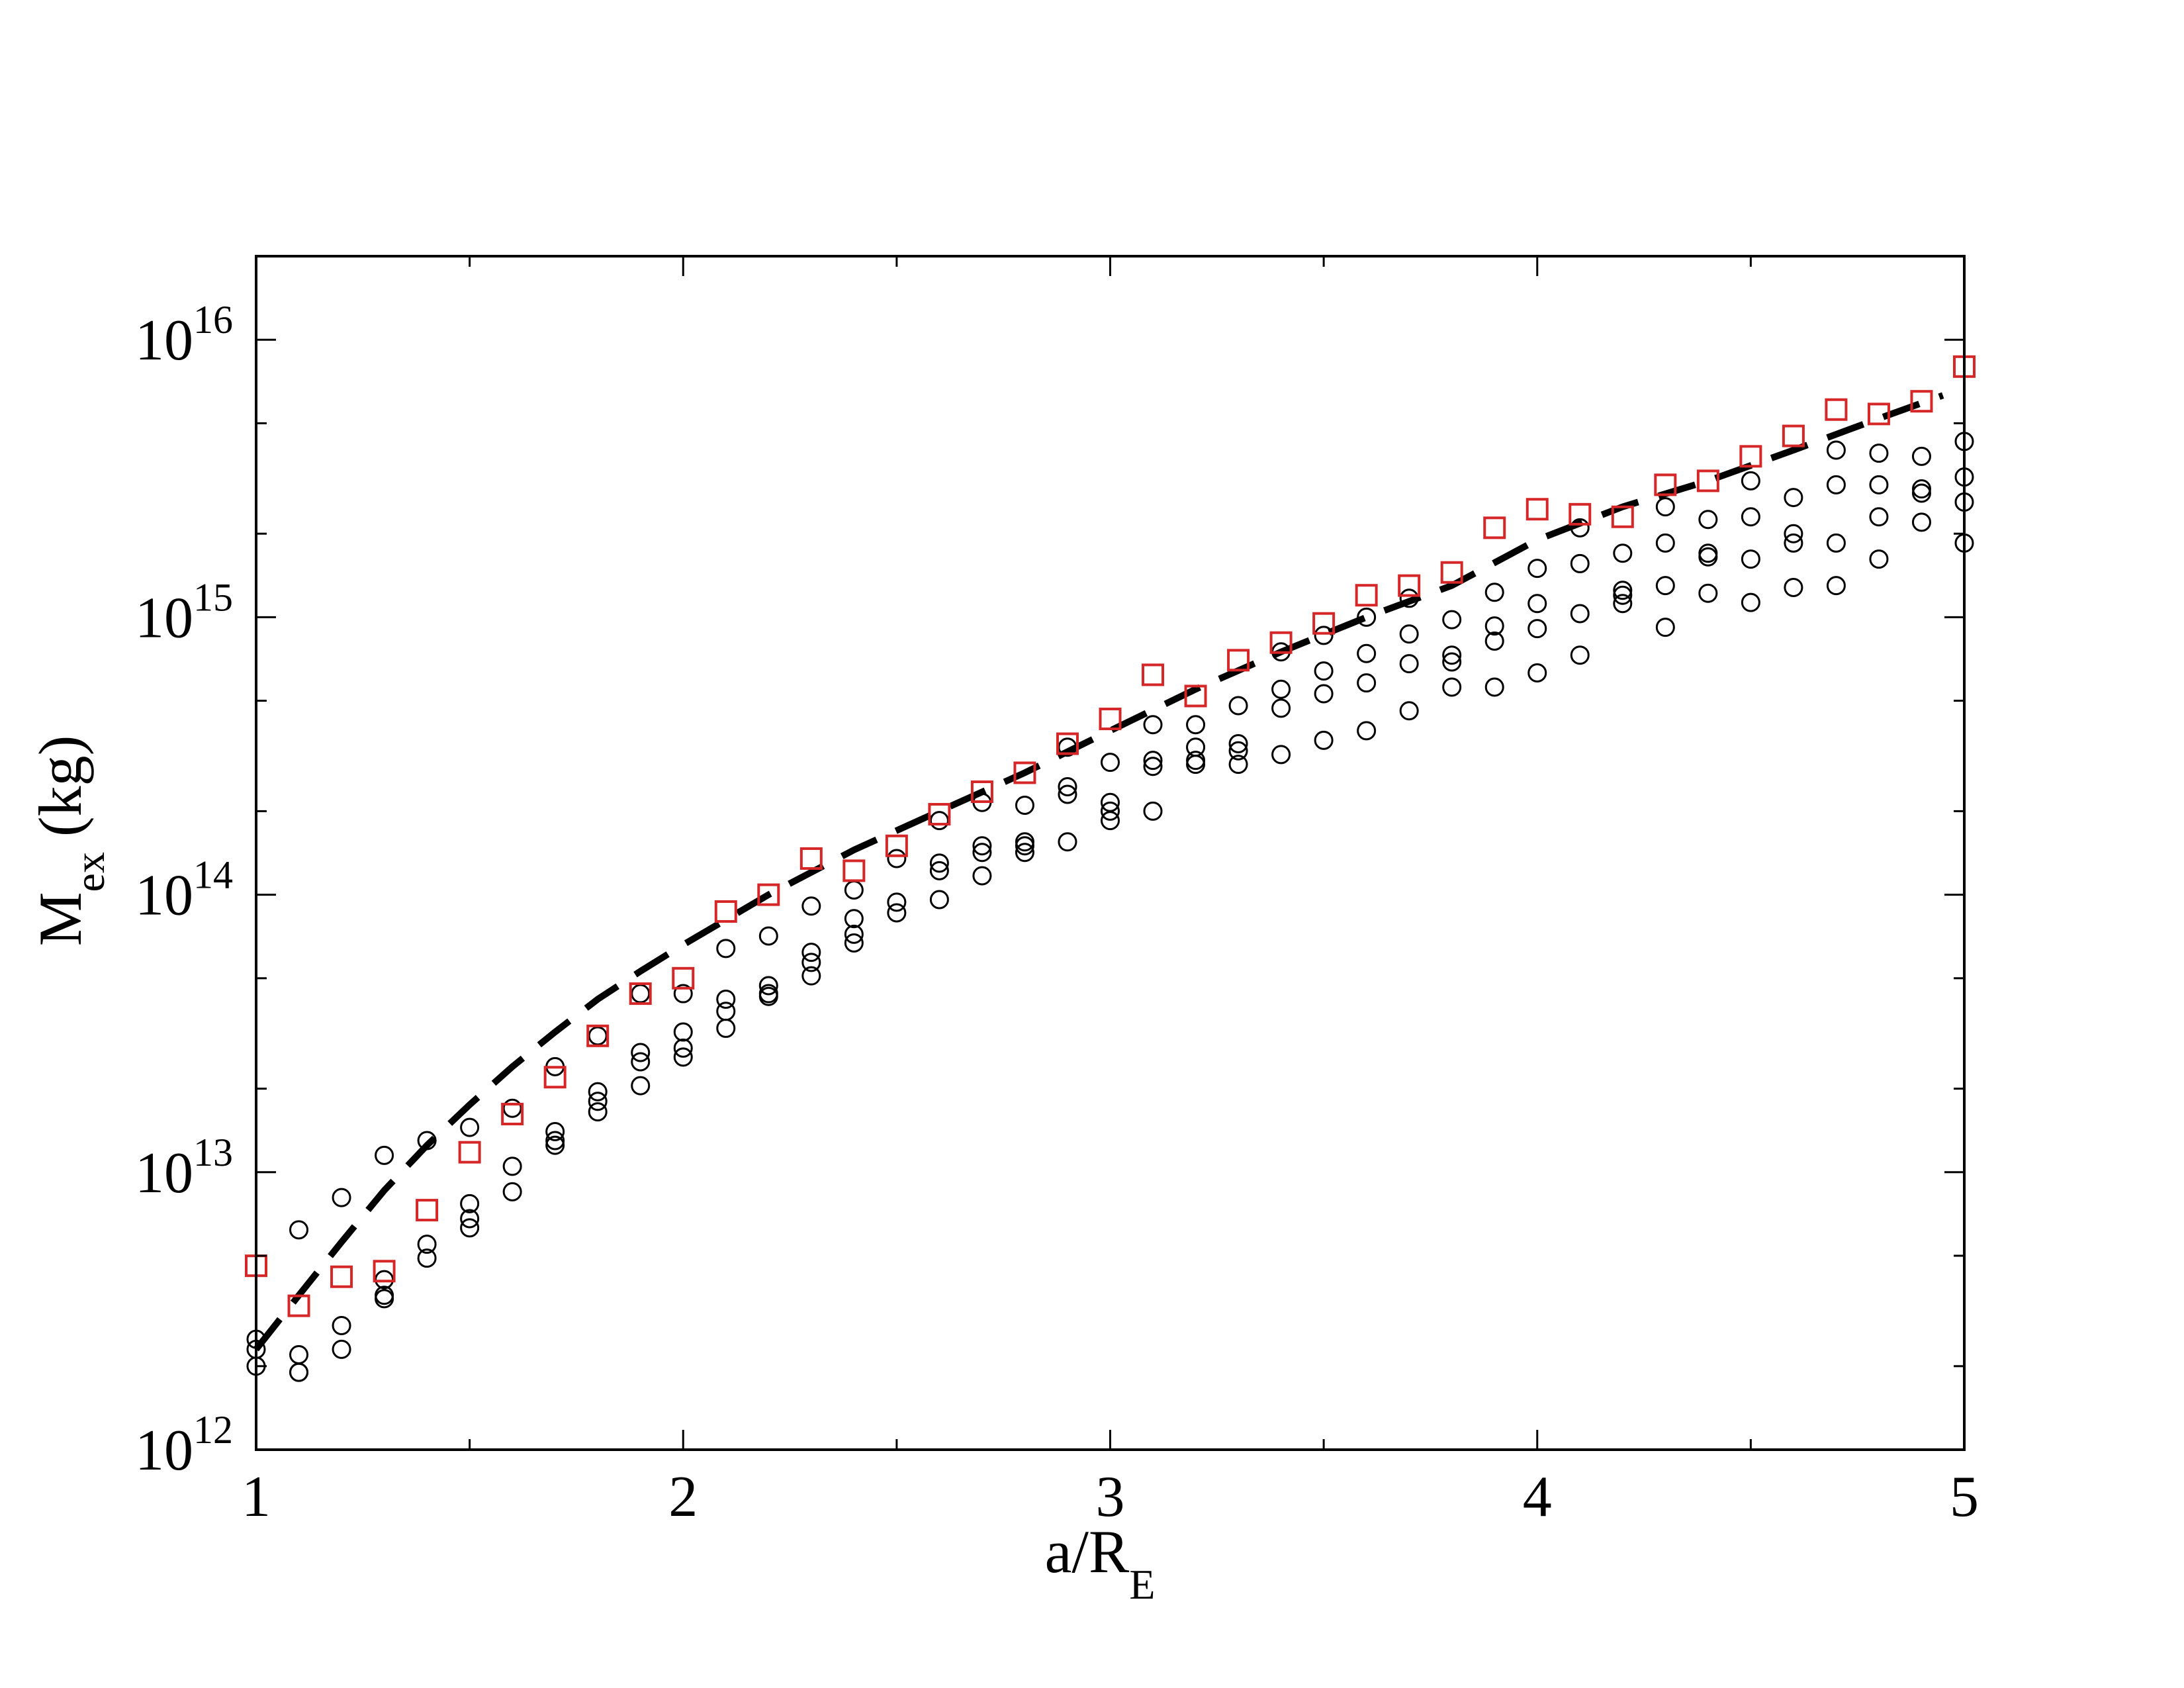 The height and width of the screenshot is (1688, 2184). Describe the element at coordinates (1110, 1497) in the screenshot. I see `x-tick-label: 3` at that location.